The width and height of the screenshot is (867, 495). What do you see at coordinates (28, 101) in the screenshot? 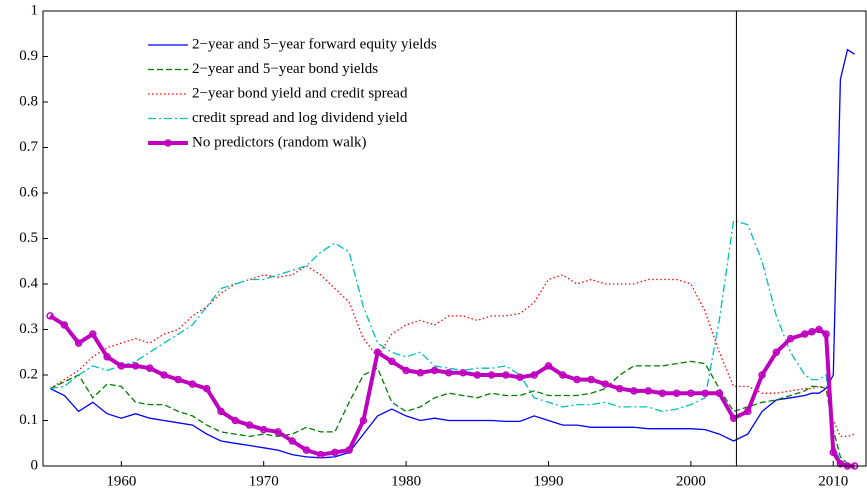
I see `y-tick-label: 0.8` at bounding box center [28, 101].